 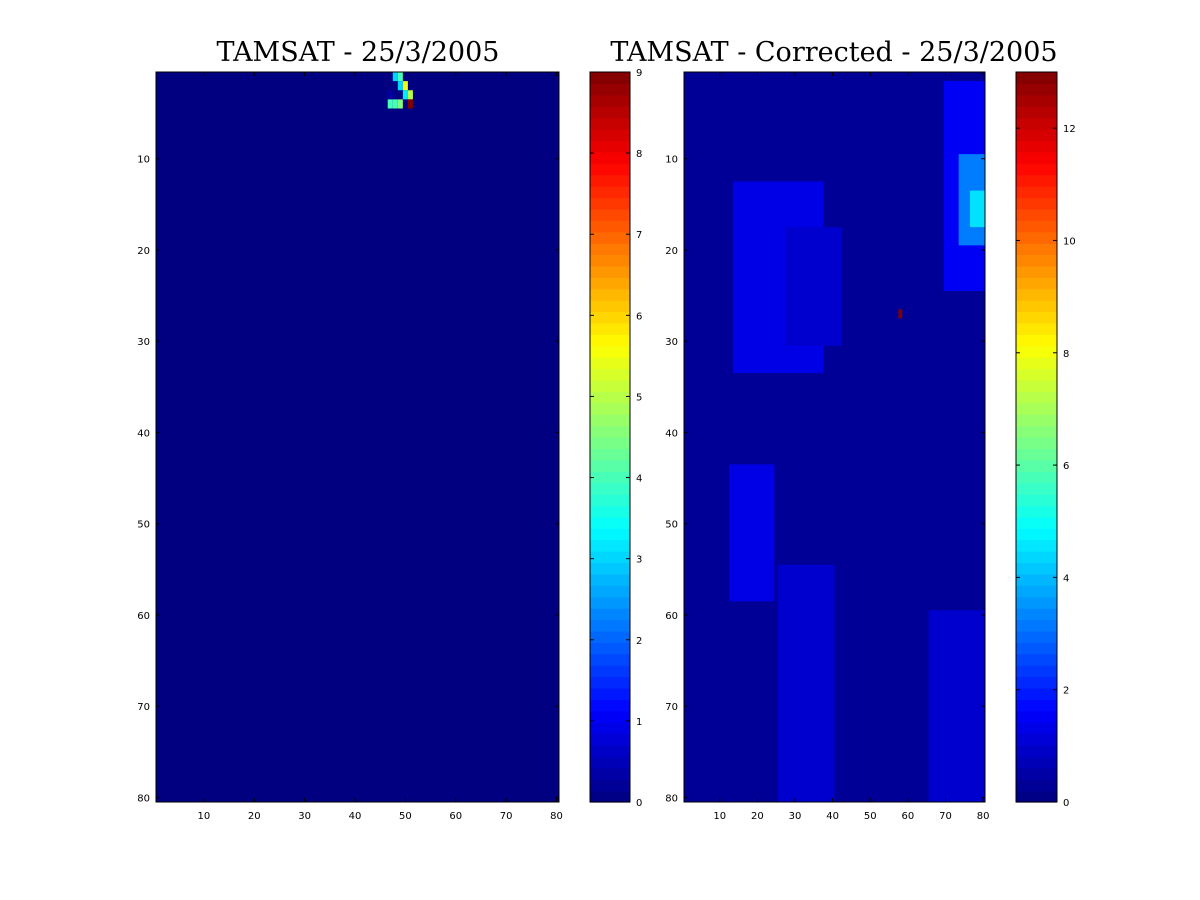 I want to click on colorbar-tick-label-0: 0, so click(x=1066, y=803).